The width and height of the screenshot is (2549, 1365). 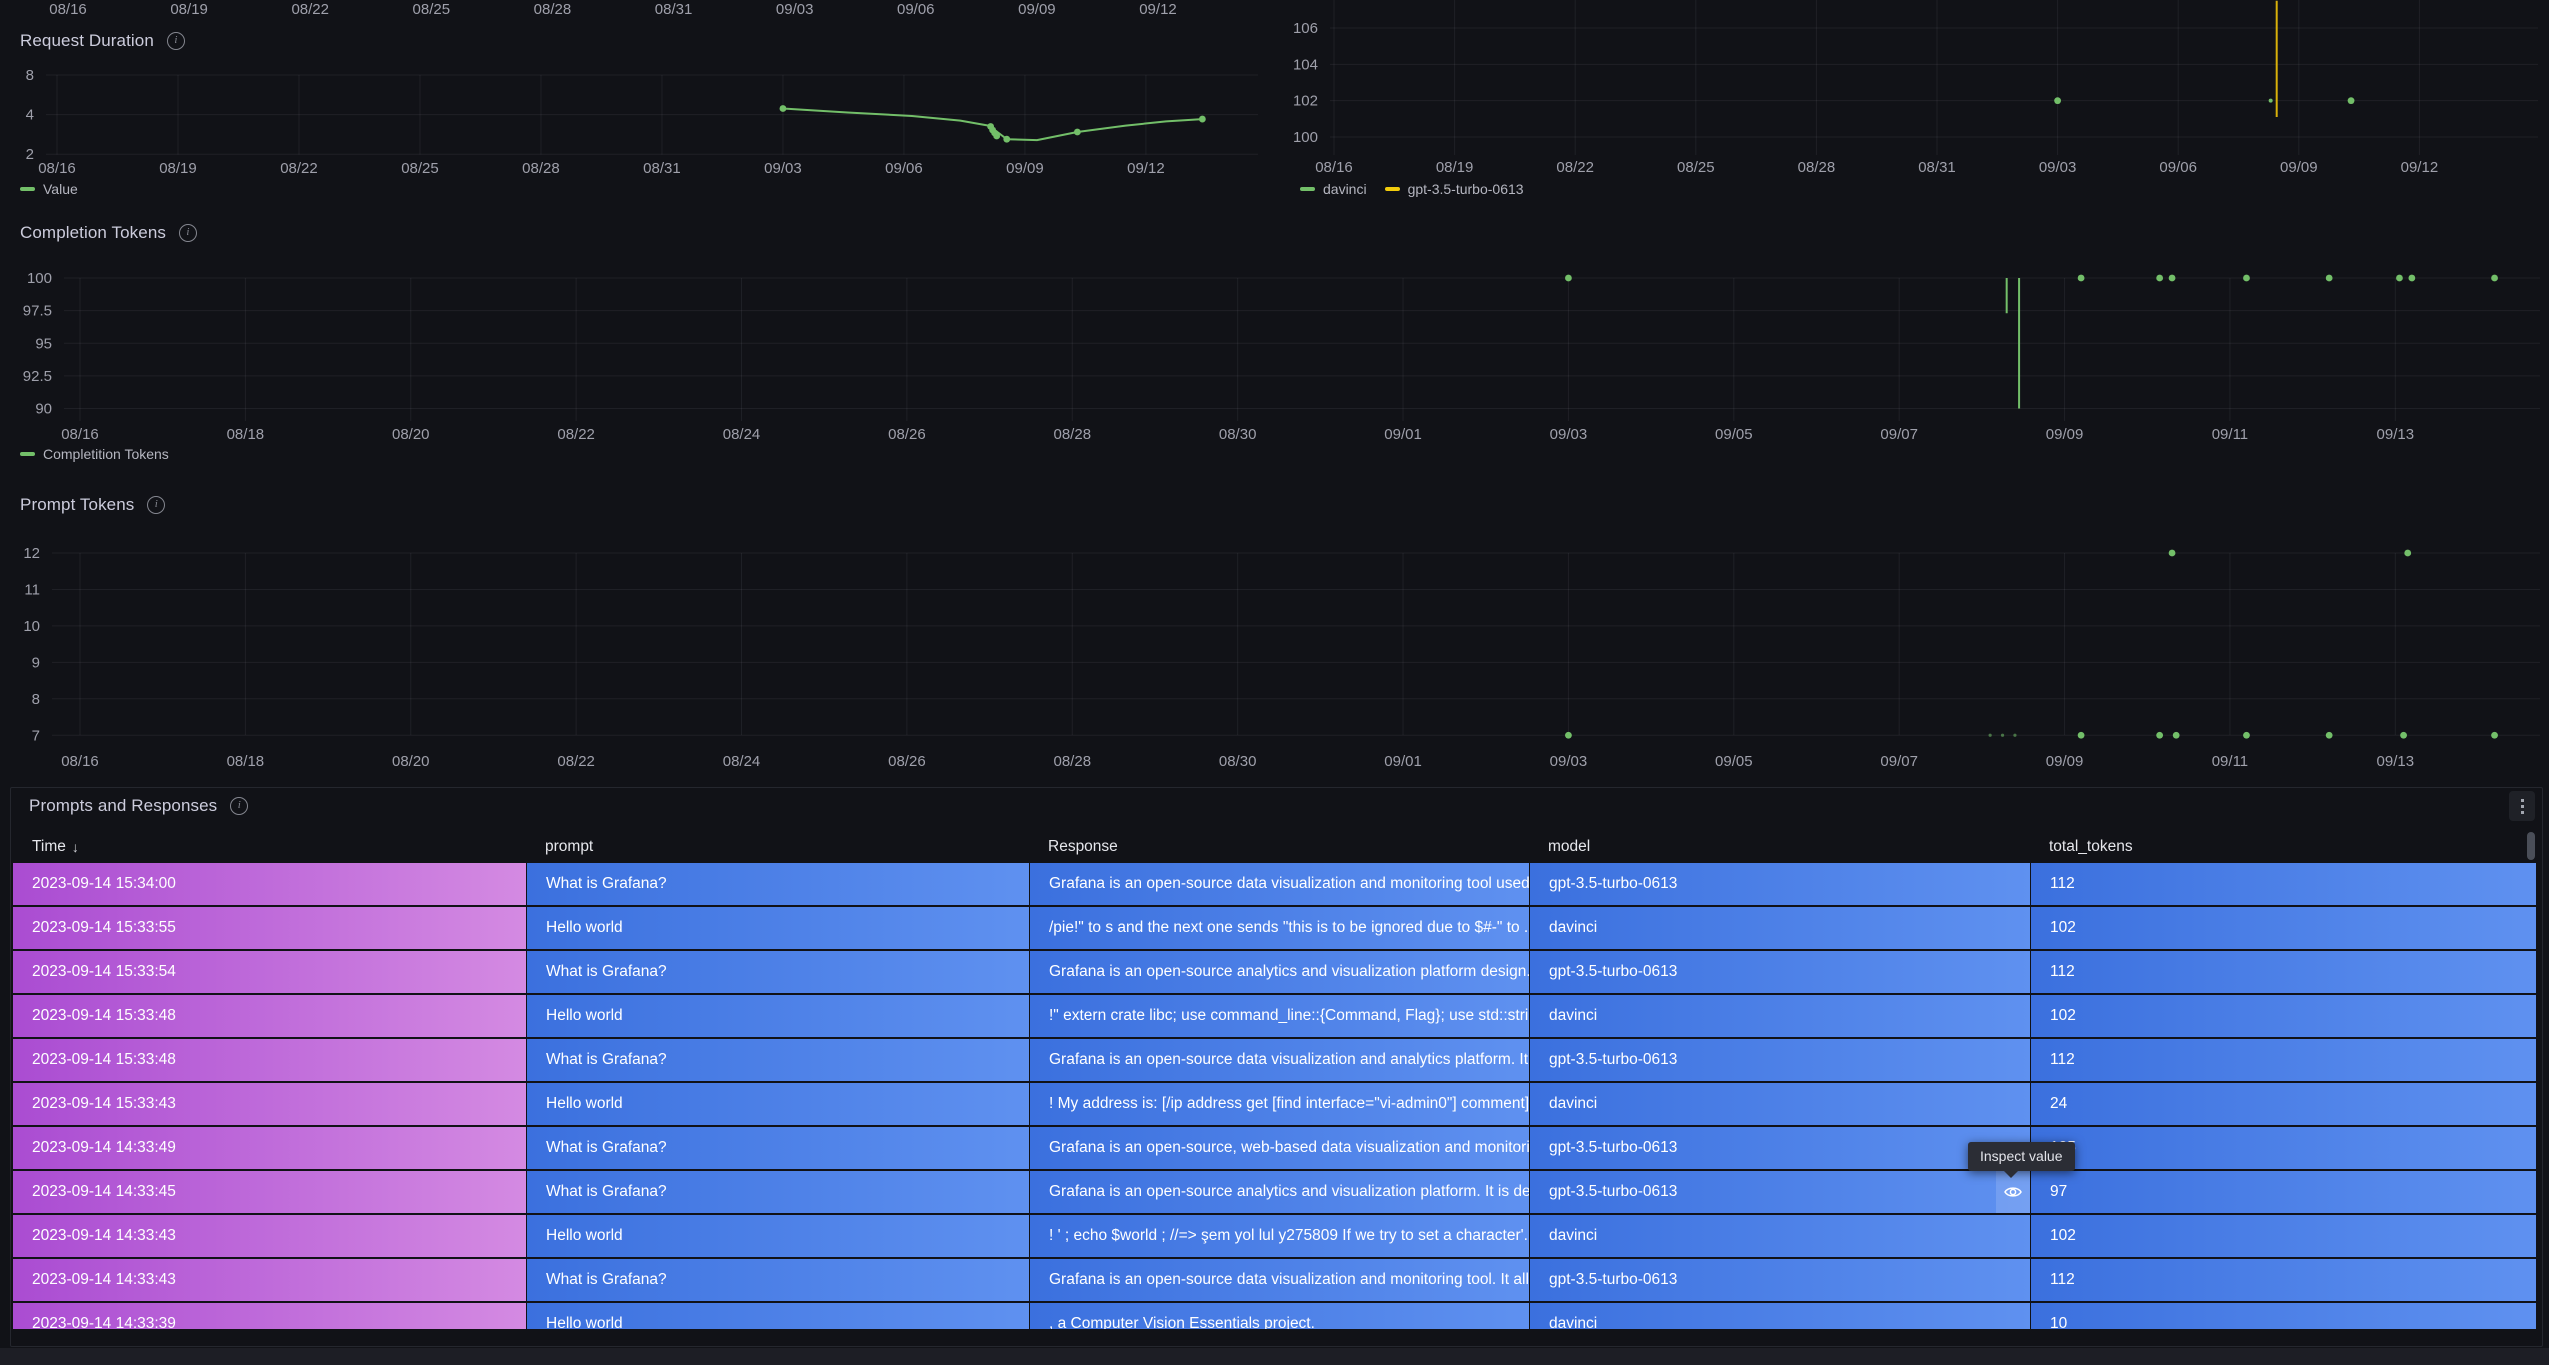 What do you see at coordinates (1454, 189) in the screenshot?
I see `legend-item: gpt-3.5-turbo-0613` at bounding box center [1454, 189].